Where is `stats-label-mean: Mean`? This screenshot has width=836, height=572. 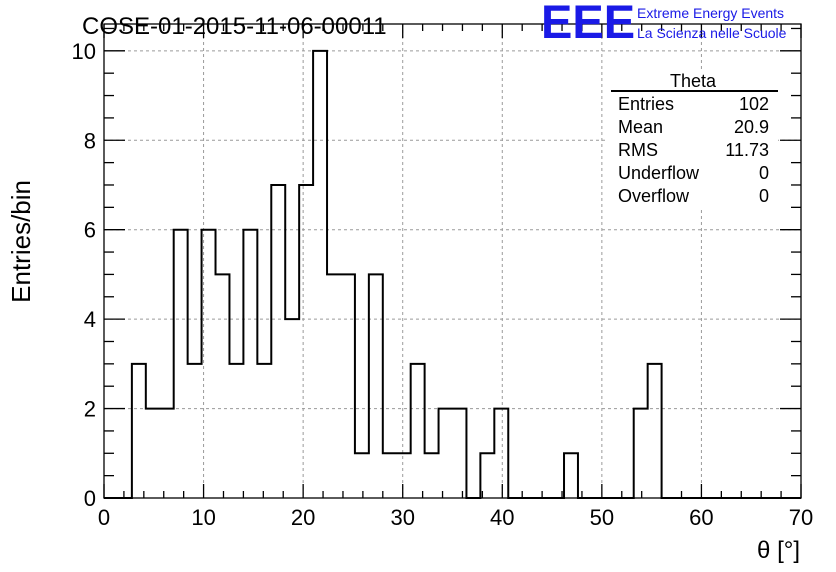 stats-label-mean: Mean is located at coordinates (640, 127).